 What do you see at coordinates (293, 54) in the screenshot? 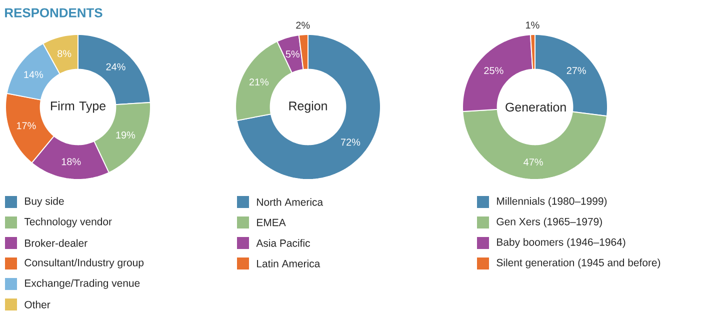
I see `data-label: 5%` at bounding box center [293, 54].